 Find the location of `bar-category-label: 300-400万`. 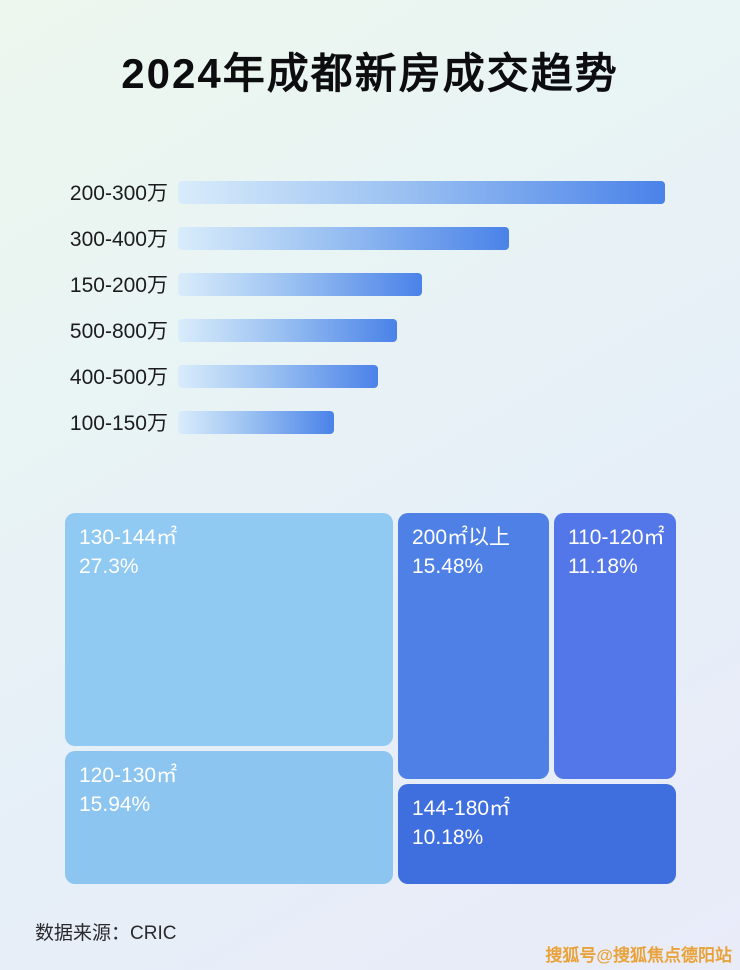

bar-category-label: 300-400万 is located at coordinates (118, 239).